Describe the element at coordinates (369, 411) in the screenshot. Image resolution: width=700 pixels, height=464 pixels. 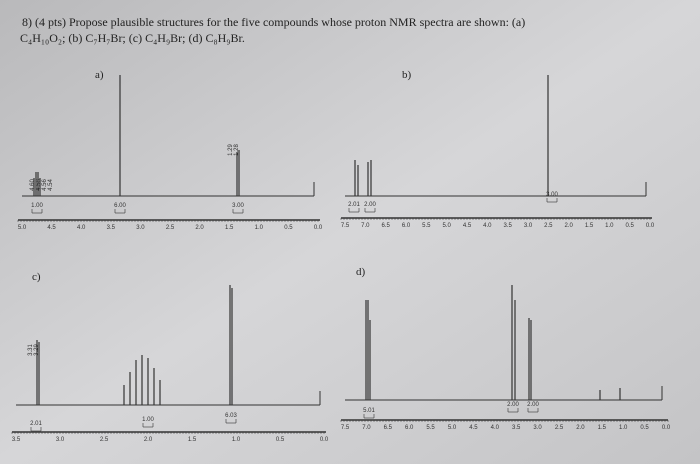
I see `integration-label: 5.01` at that location.